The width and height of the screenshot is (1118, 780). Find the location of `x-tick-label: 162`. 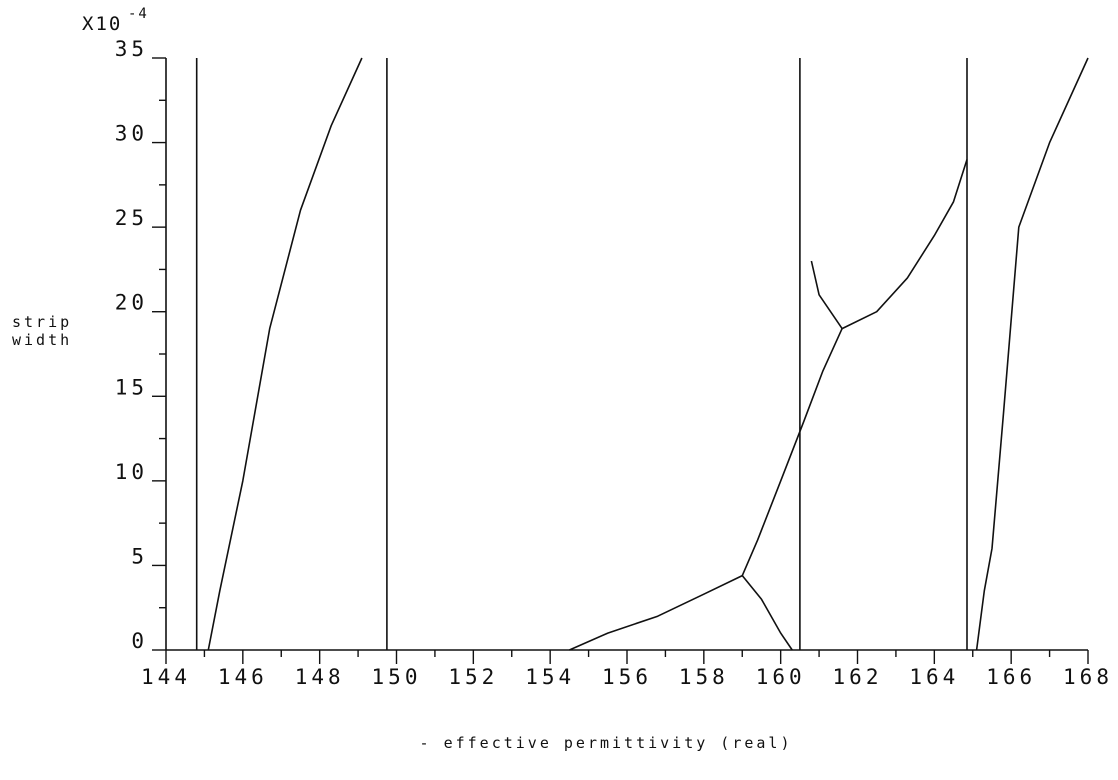

x-tick-label: 162 is located at coordinates (858, 677).